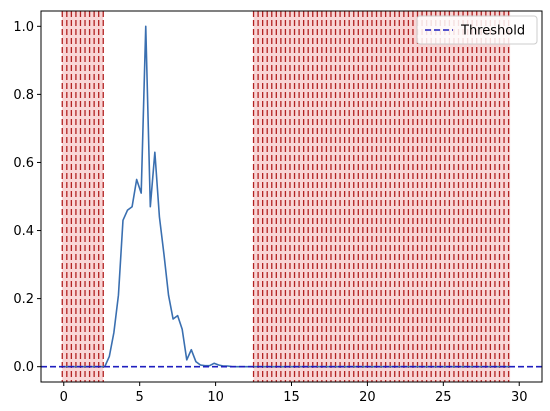 The width and height of the screenshot is (550, 411). What do you see at coordinates (140, 397) in the screenshot?
I see `x-tick-label: 5` at bounding box center [140, 397].